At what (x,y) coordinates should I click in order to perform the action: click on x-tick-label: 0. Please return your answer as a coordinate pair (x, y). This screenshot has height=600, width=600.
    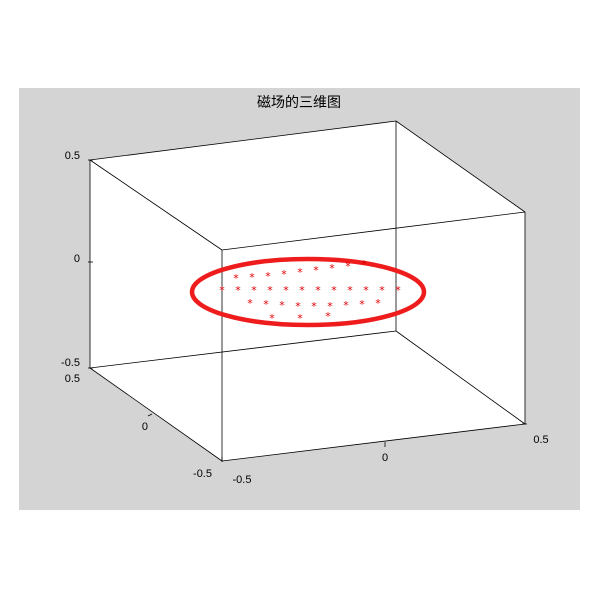
    Looking at the image, I should click on (385, 458).